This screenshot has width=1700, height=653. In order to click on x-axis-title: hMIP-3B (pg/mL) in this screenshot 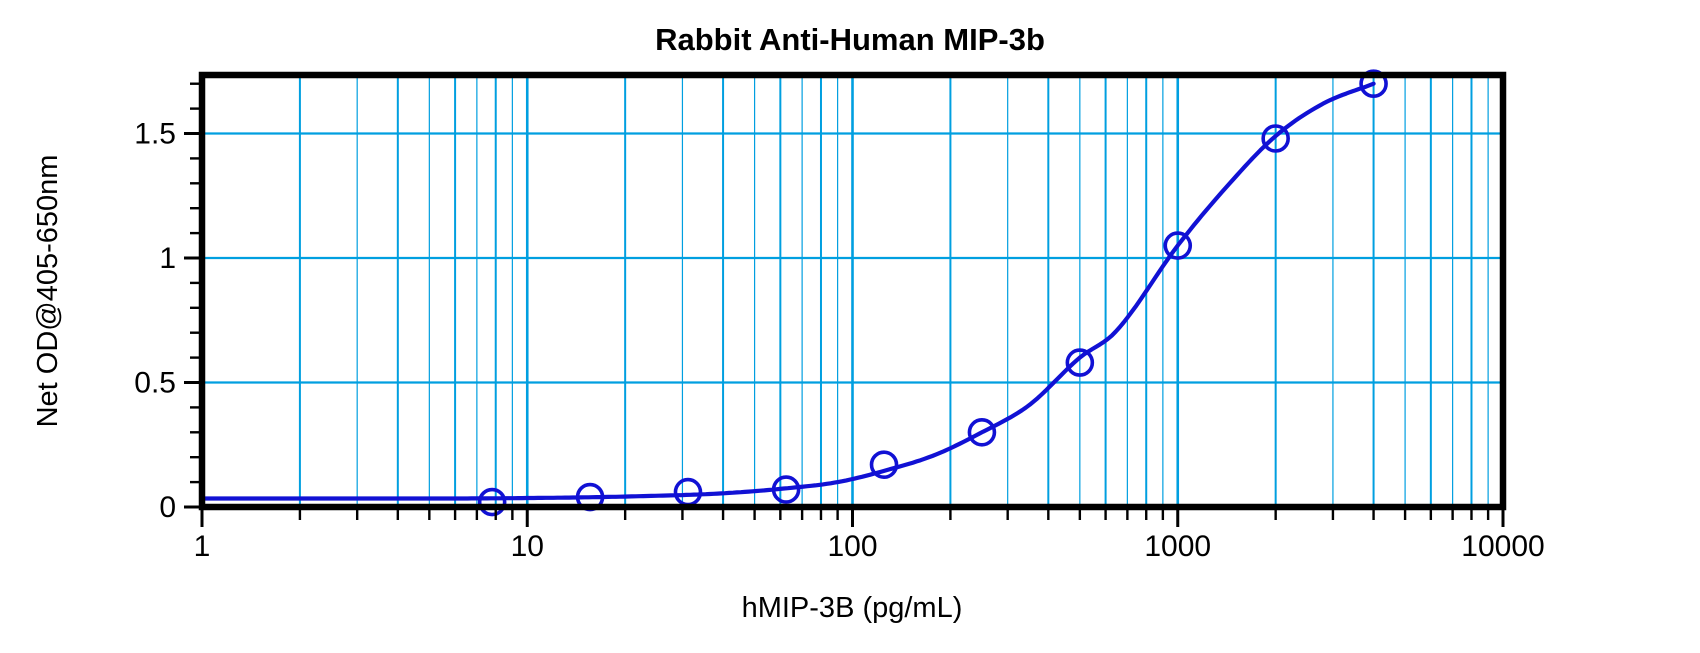, I will do `click(852, 608)`.